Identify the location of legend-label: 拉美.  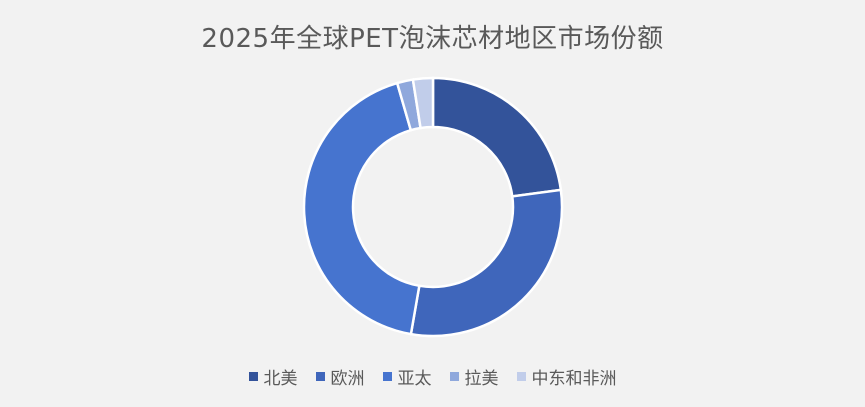
(481, 379).